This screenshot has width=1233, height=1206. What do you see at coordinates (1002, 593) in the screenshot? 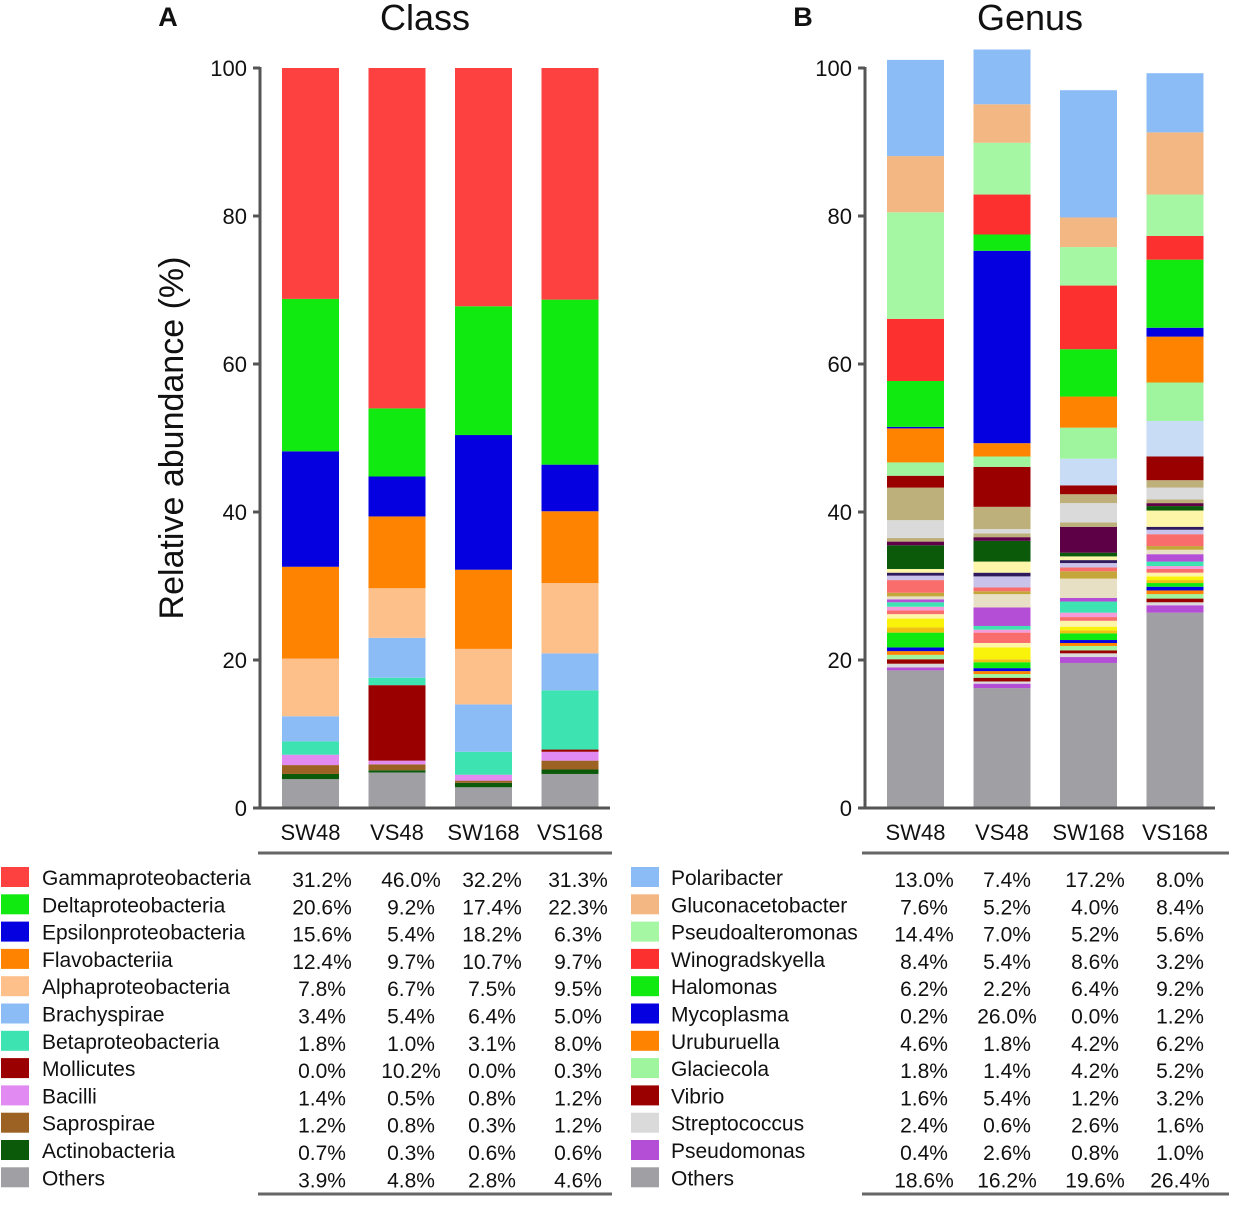
I see `bar-segment-minor-9-vs48` at bounding box center [1002, 593].